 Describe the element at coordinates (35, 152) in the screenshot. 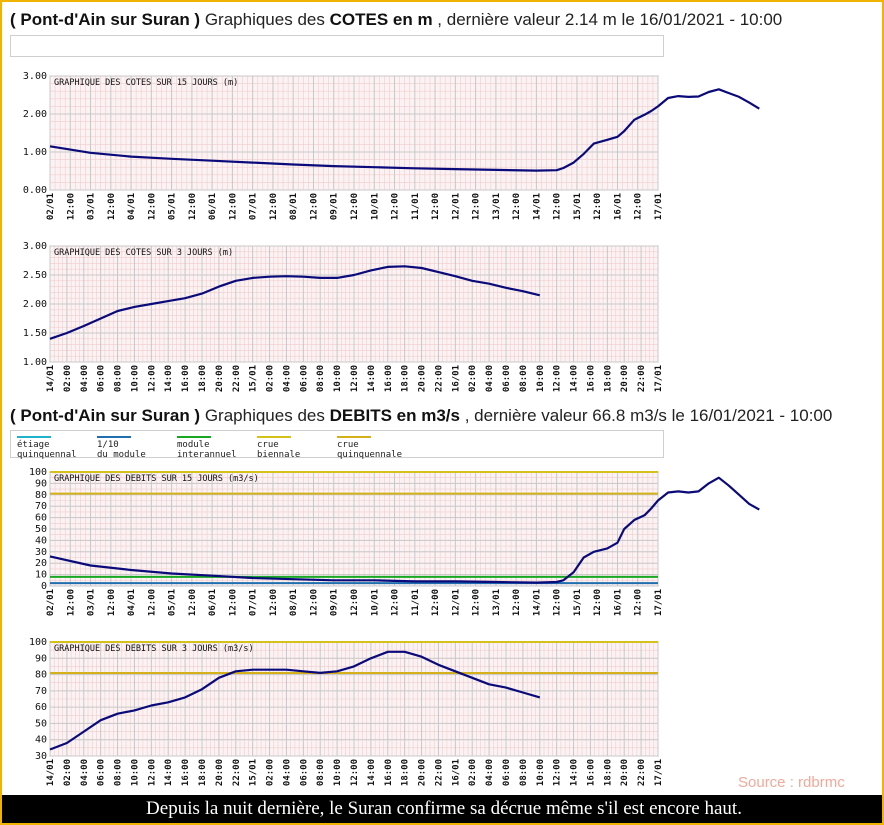

I see `y-tick-label: 1.00` at that location.